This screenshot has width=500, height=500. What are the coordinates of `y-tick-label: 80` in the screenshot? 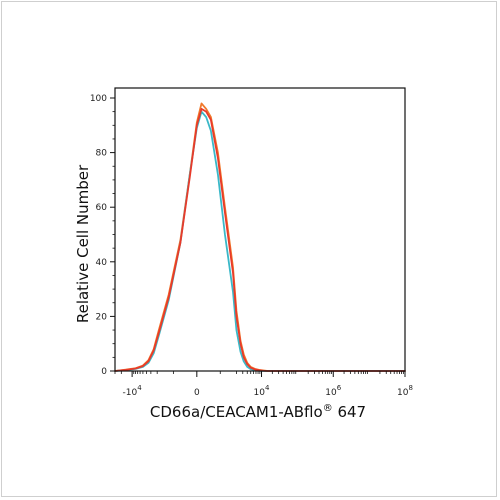 It's located at (102, 154).